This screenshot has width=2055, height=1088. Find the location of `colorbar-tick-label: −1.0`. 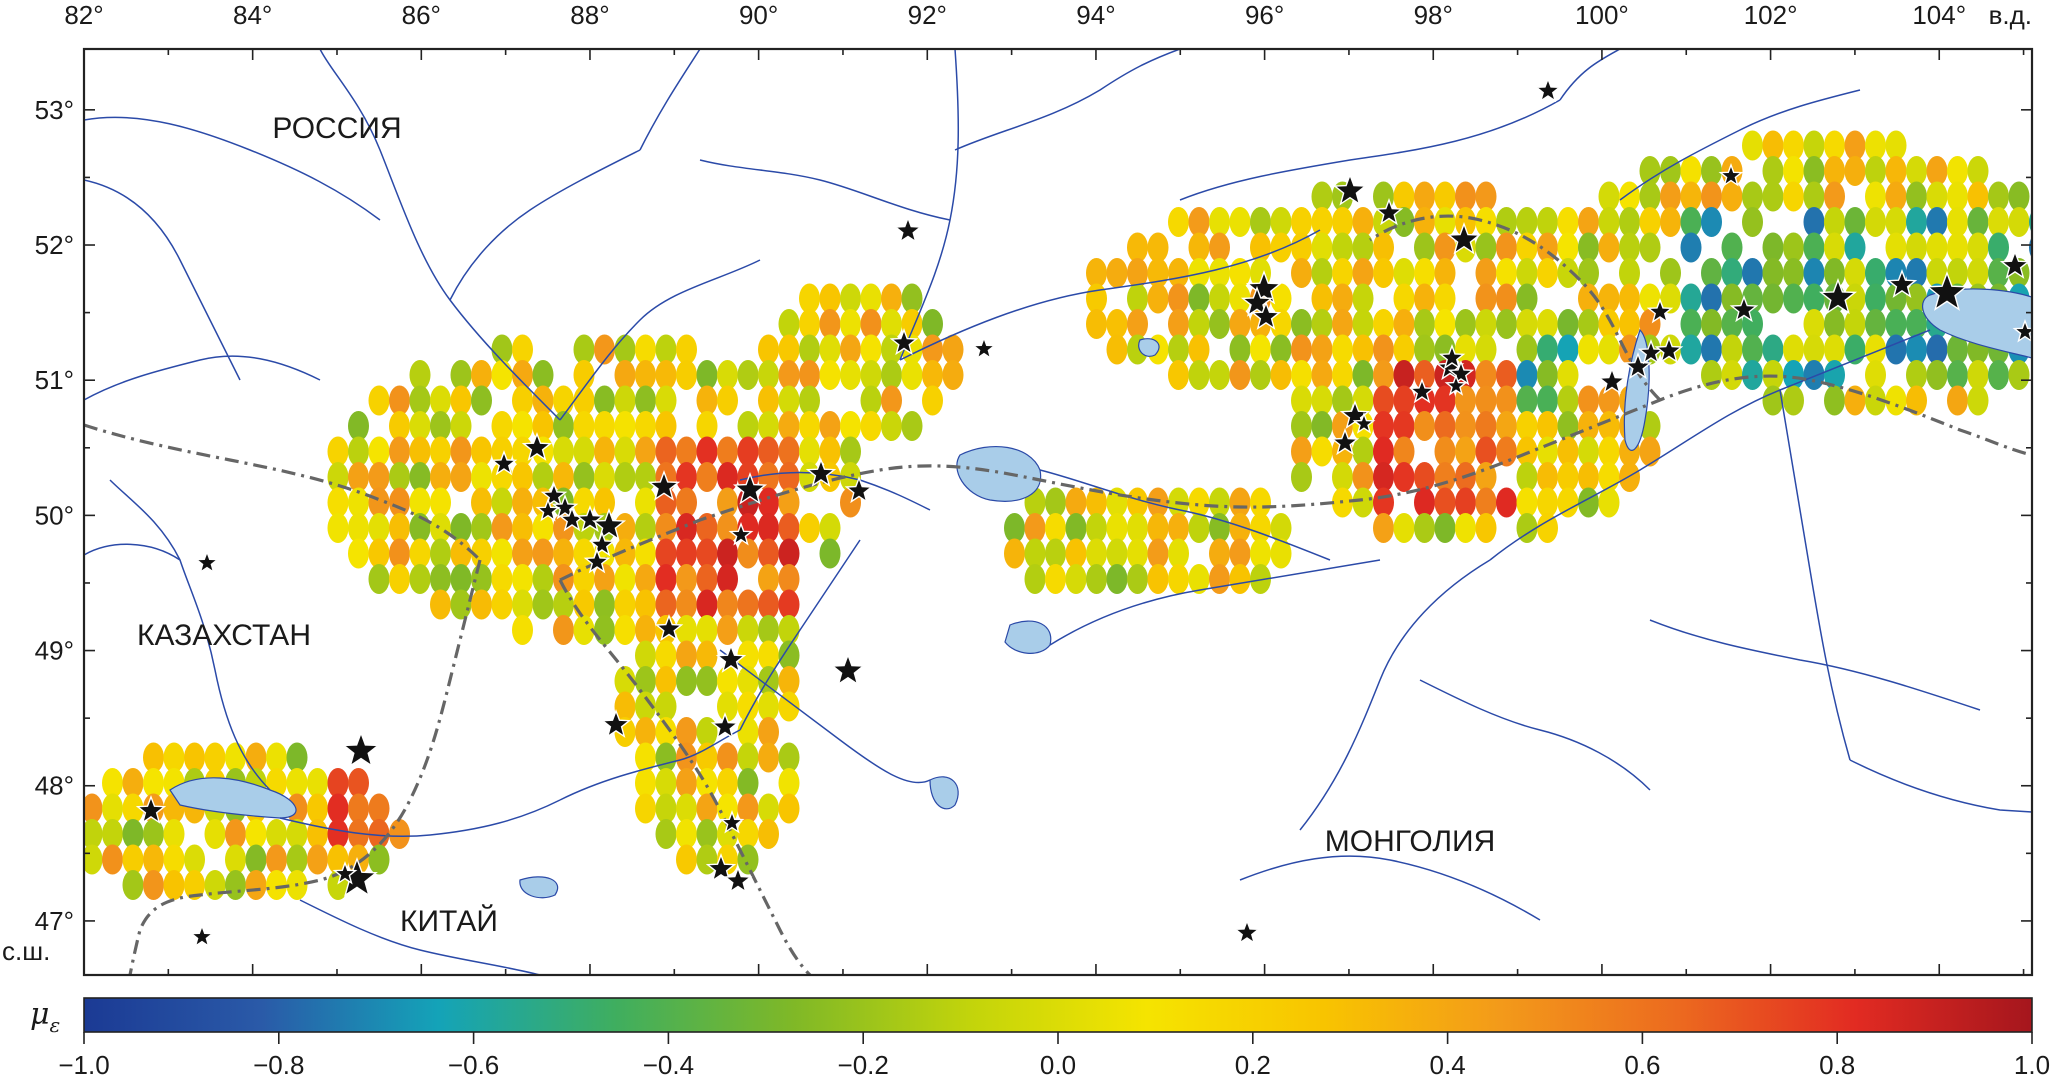

colorbar-tick-label: −1.0 is located at coordinates (83, 1065).